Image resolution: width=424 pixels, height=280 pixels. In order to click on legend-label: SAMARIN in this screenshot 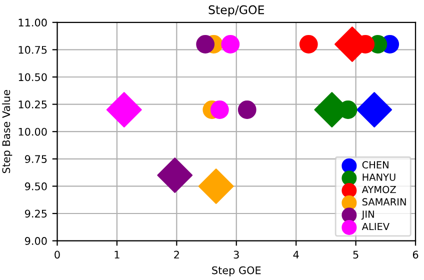, I will do `click(384, 202)`.